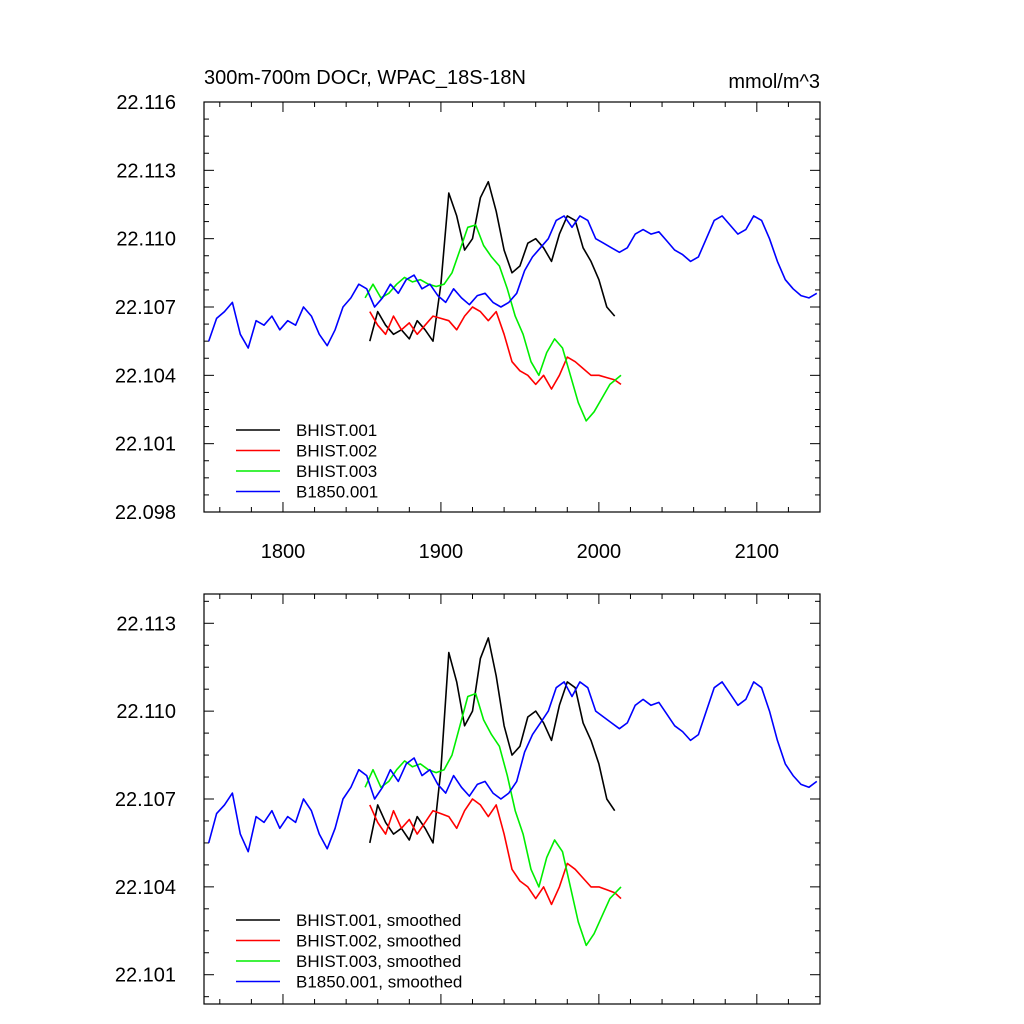  What do you see at coordinates (774, 82) in the screenshot?
I see `units-label: mmol/m^3` at bounding box center [774, 82].